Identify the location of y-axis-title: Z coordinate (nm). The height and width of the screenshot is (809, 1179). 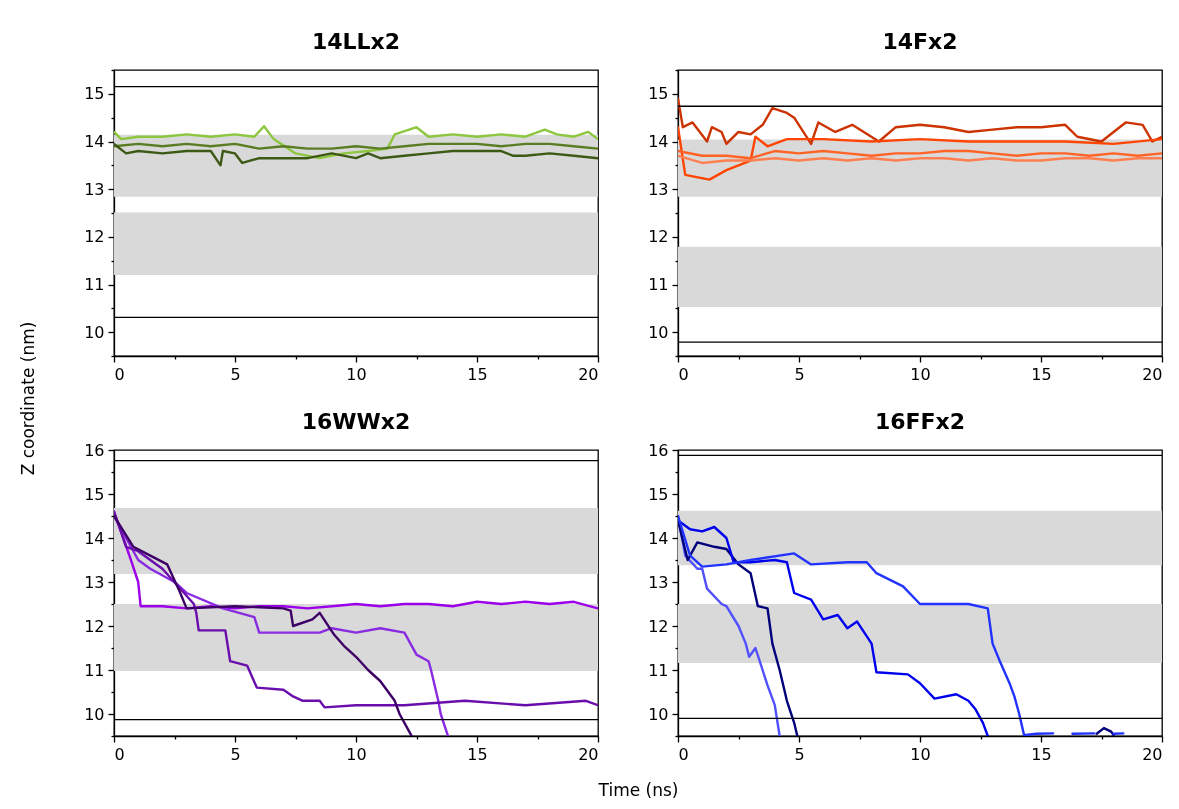
(27, 398).